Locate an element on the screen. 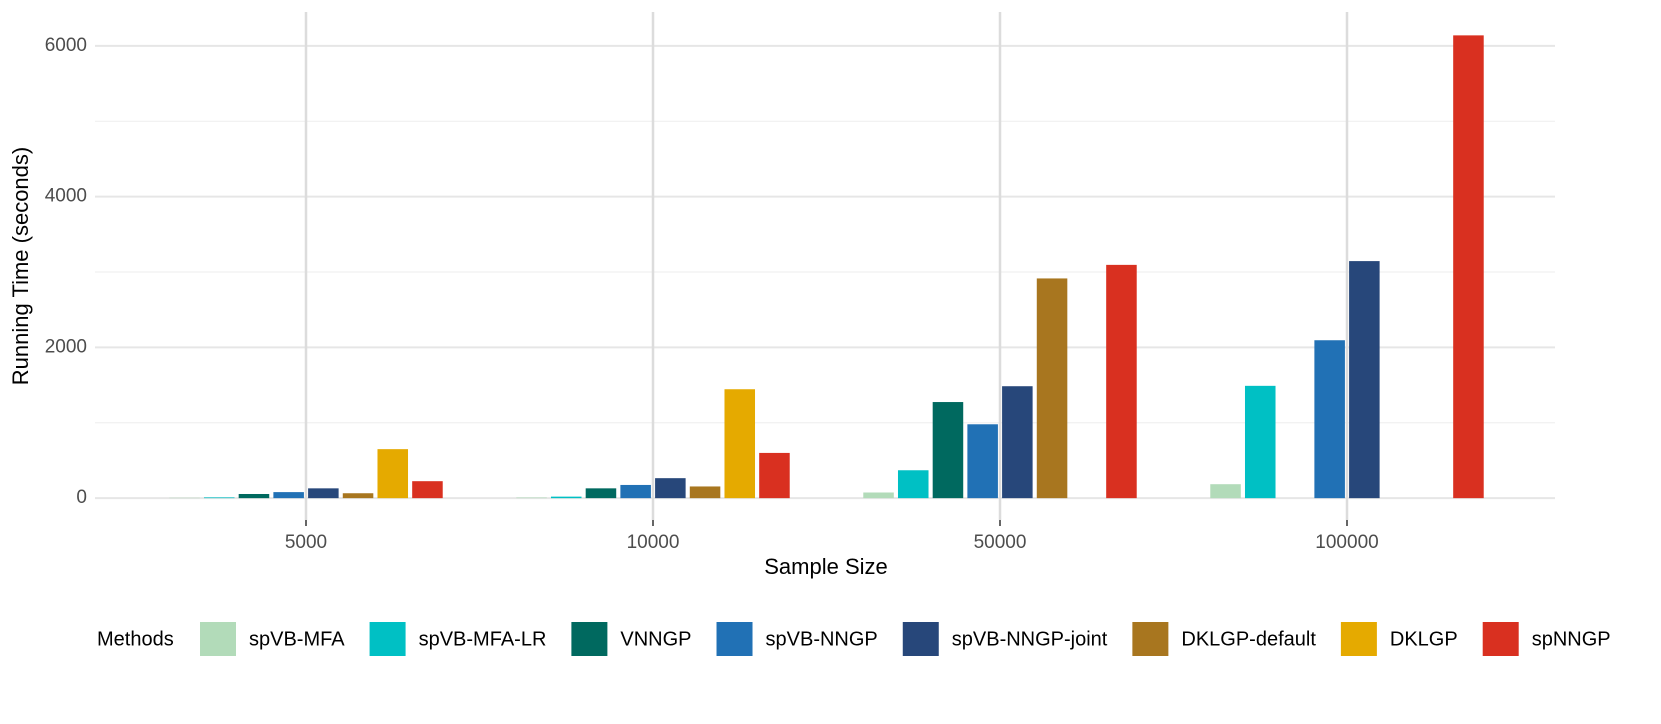  legend-label: spVB-NNGP is located at coordinates (822, 639).